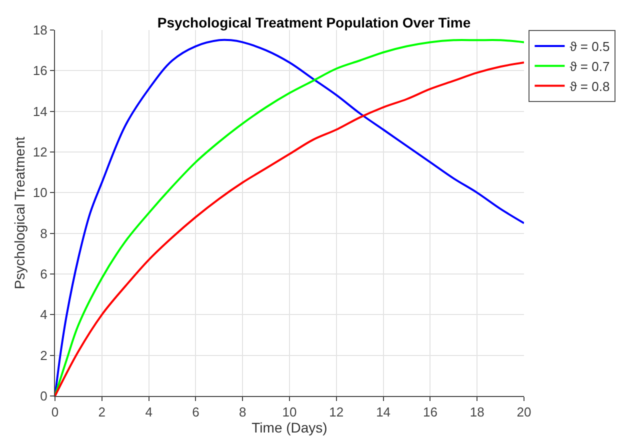 This screenshot has height=443, width=628. Describe the element at coordinates (20, 213) in the screenshot. I see `y-axis-title: Psychological Treatment` at that location.